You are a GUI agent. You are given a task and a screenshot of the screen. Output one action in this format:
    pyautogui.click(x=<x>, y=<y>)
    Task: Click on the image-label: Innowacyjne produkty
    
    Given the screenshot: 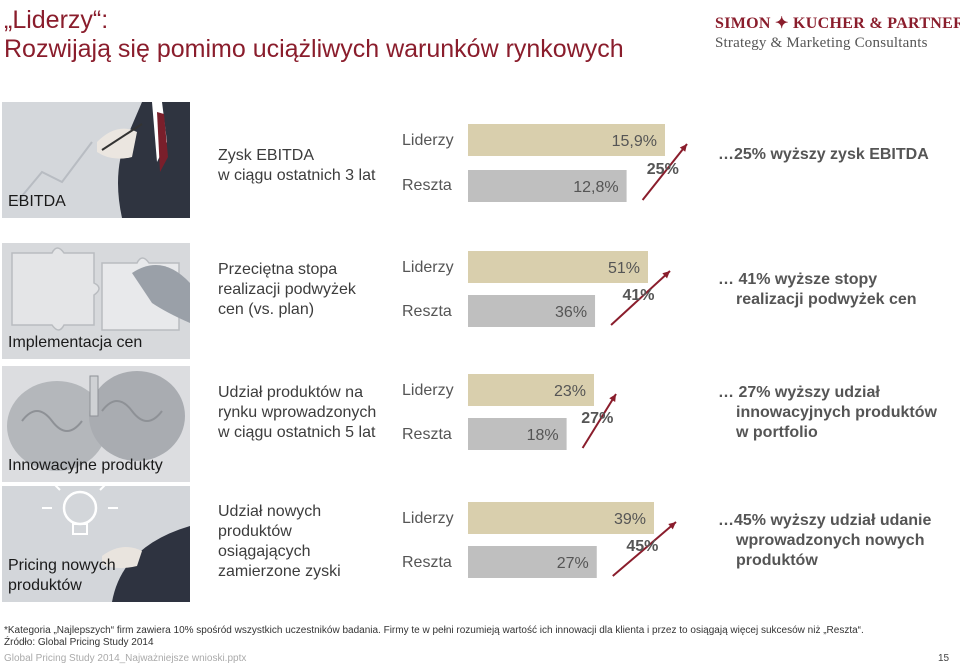 What is the action you would take?
    pyautogui.click(x=85, y=466)
    